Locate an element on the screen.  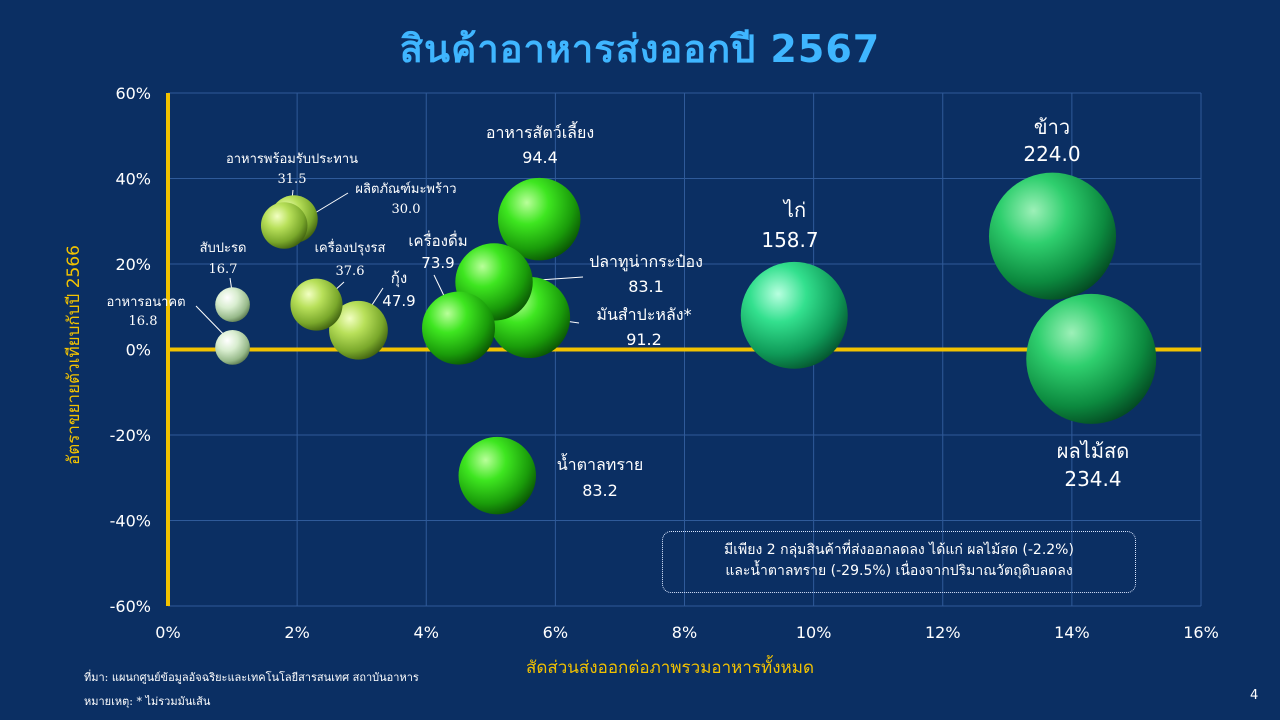
y-axis-title-group: อัตราขยายตัวเทียบกับปี 2566 is located at coordinates (74, 355).